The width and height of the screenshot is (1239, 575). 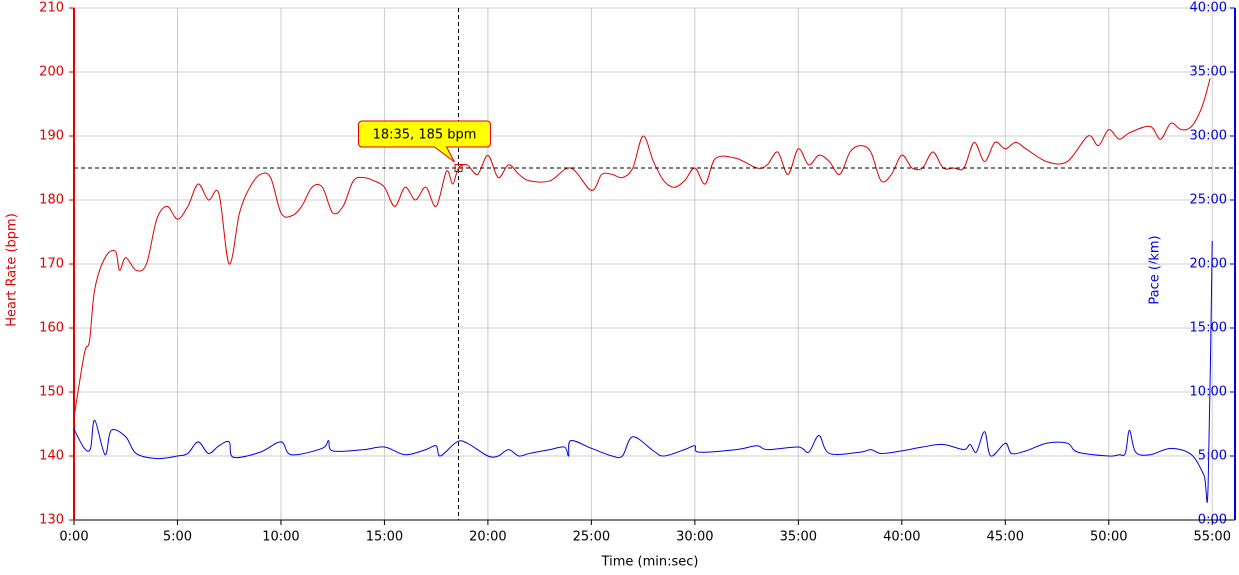 What do you see at coordinates (51, 264) in the screenshot?
I see `y-tick-label: 170` at bounding box center [51, 264].